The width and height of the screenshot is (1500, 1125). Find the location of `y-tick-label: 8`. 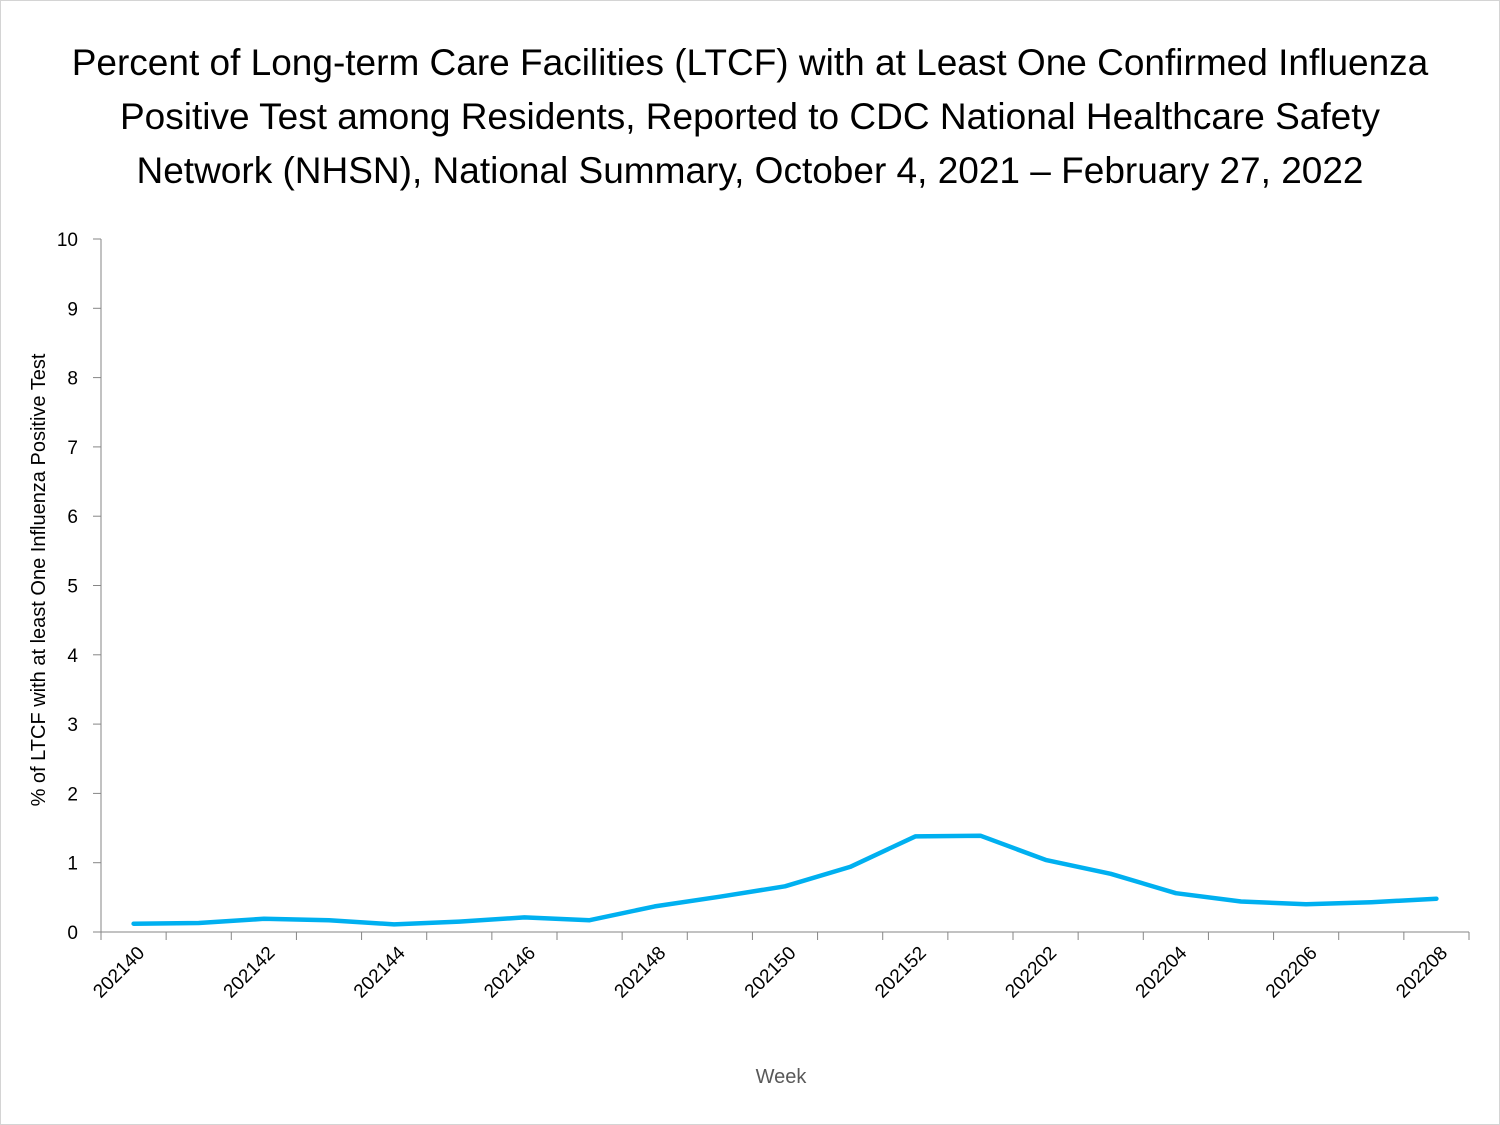

y-tick-label: 8 is located at coordinates (72, 379).